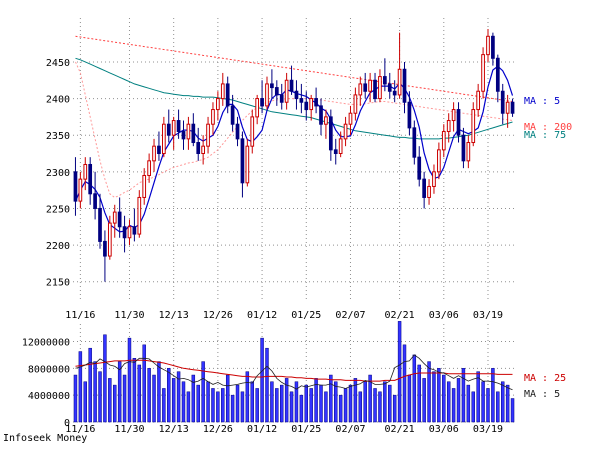 This screenshot has height=460, width=600. I want to click on volume-y-tick-label: 12000000, so click(46, 342).